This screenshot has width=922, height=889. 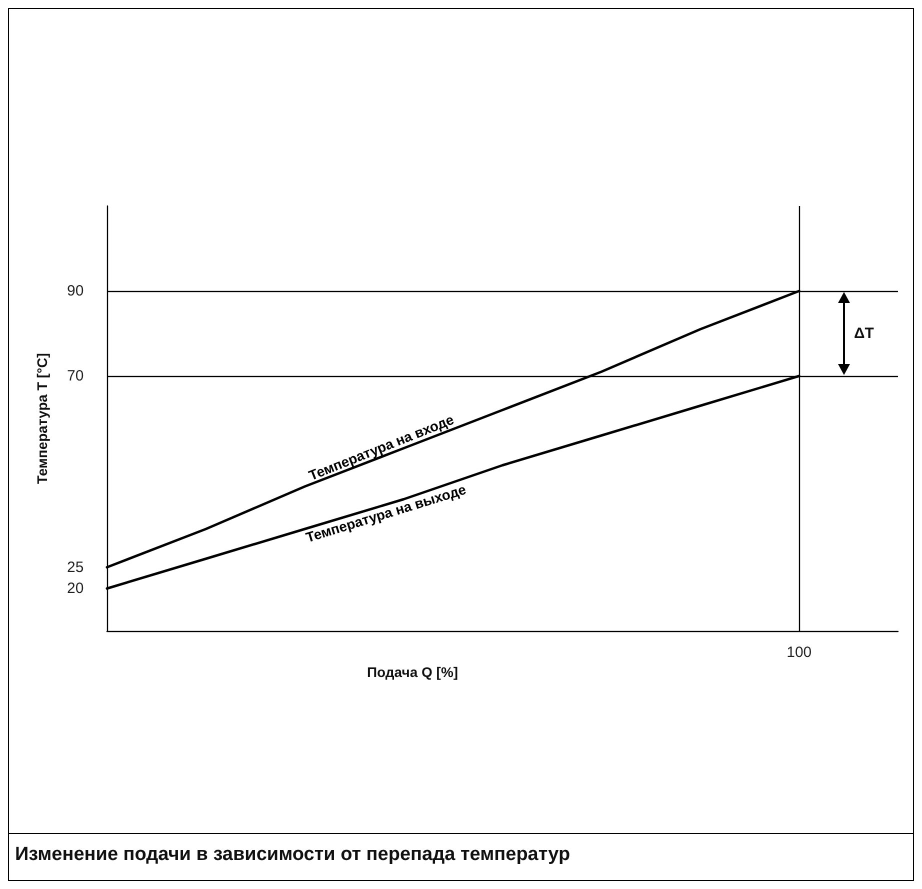 I want to click on x-tick-label: 100, so click(x=799, y=652).